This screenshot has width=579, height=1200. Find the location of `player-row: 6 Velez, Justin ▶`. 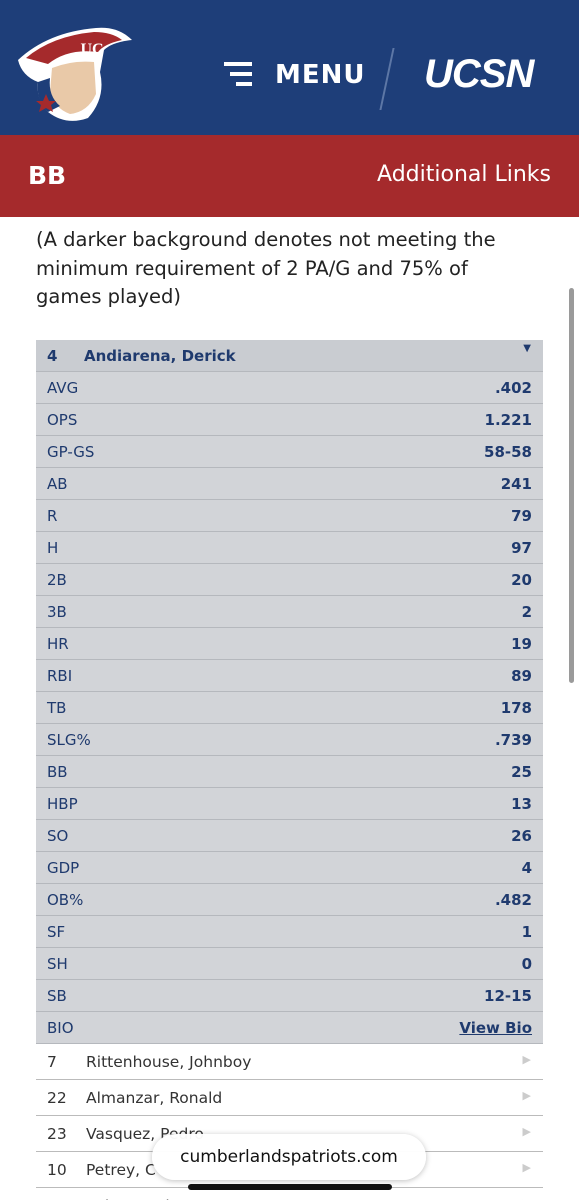

player-row: 6 Velez, Justin ▶ is located at coordinates (289, 1194).